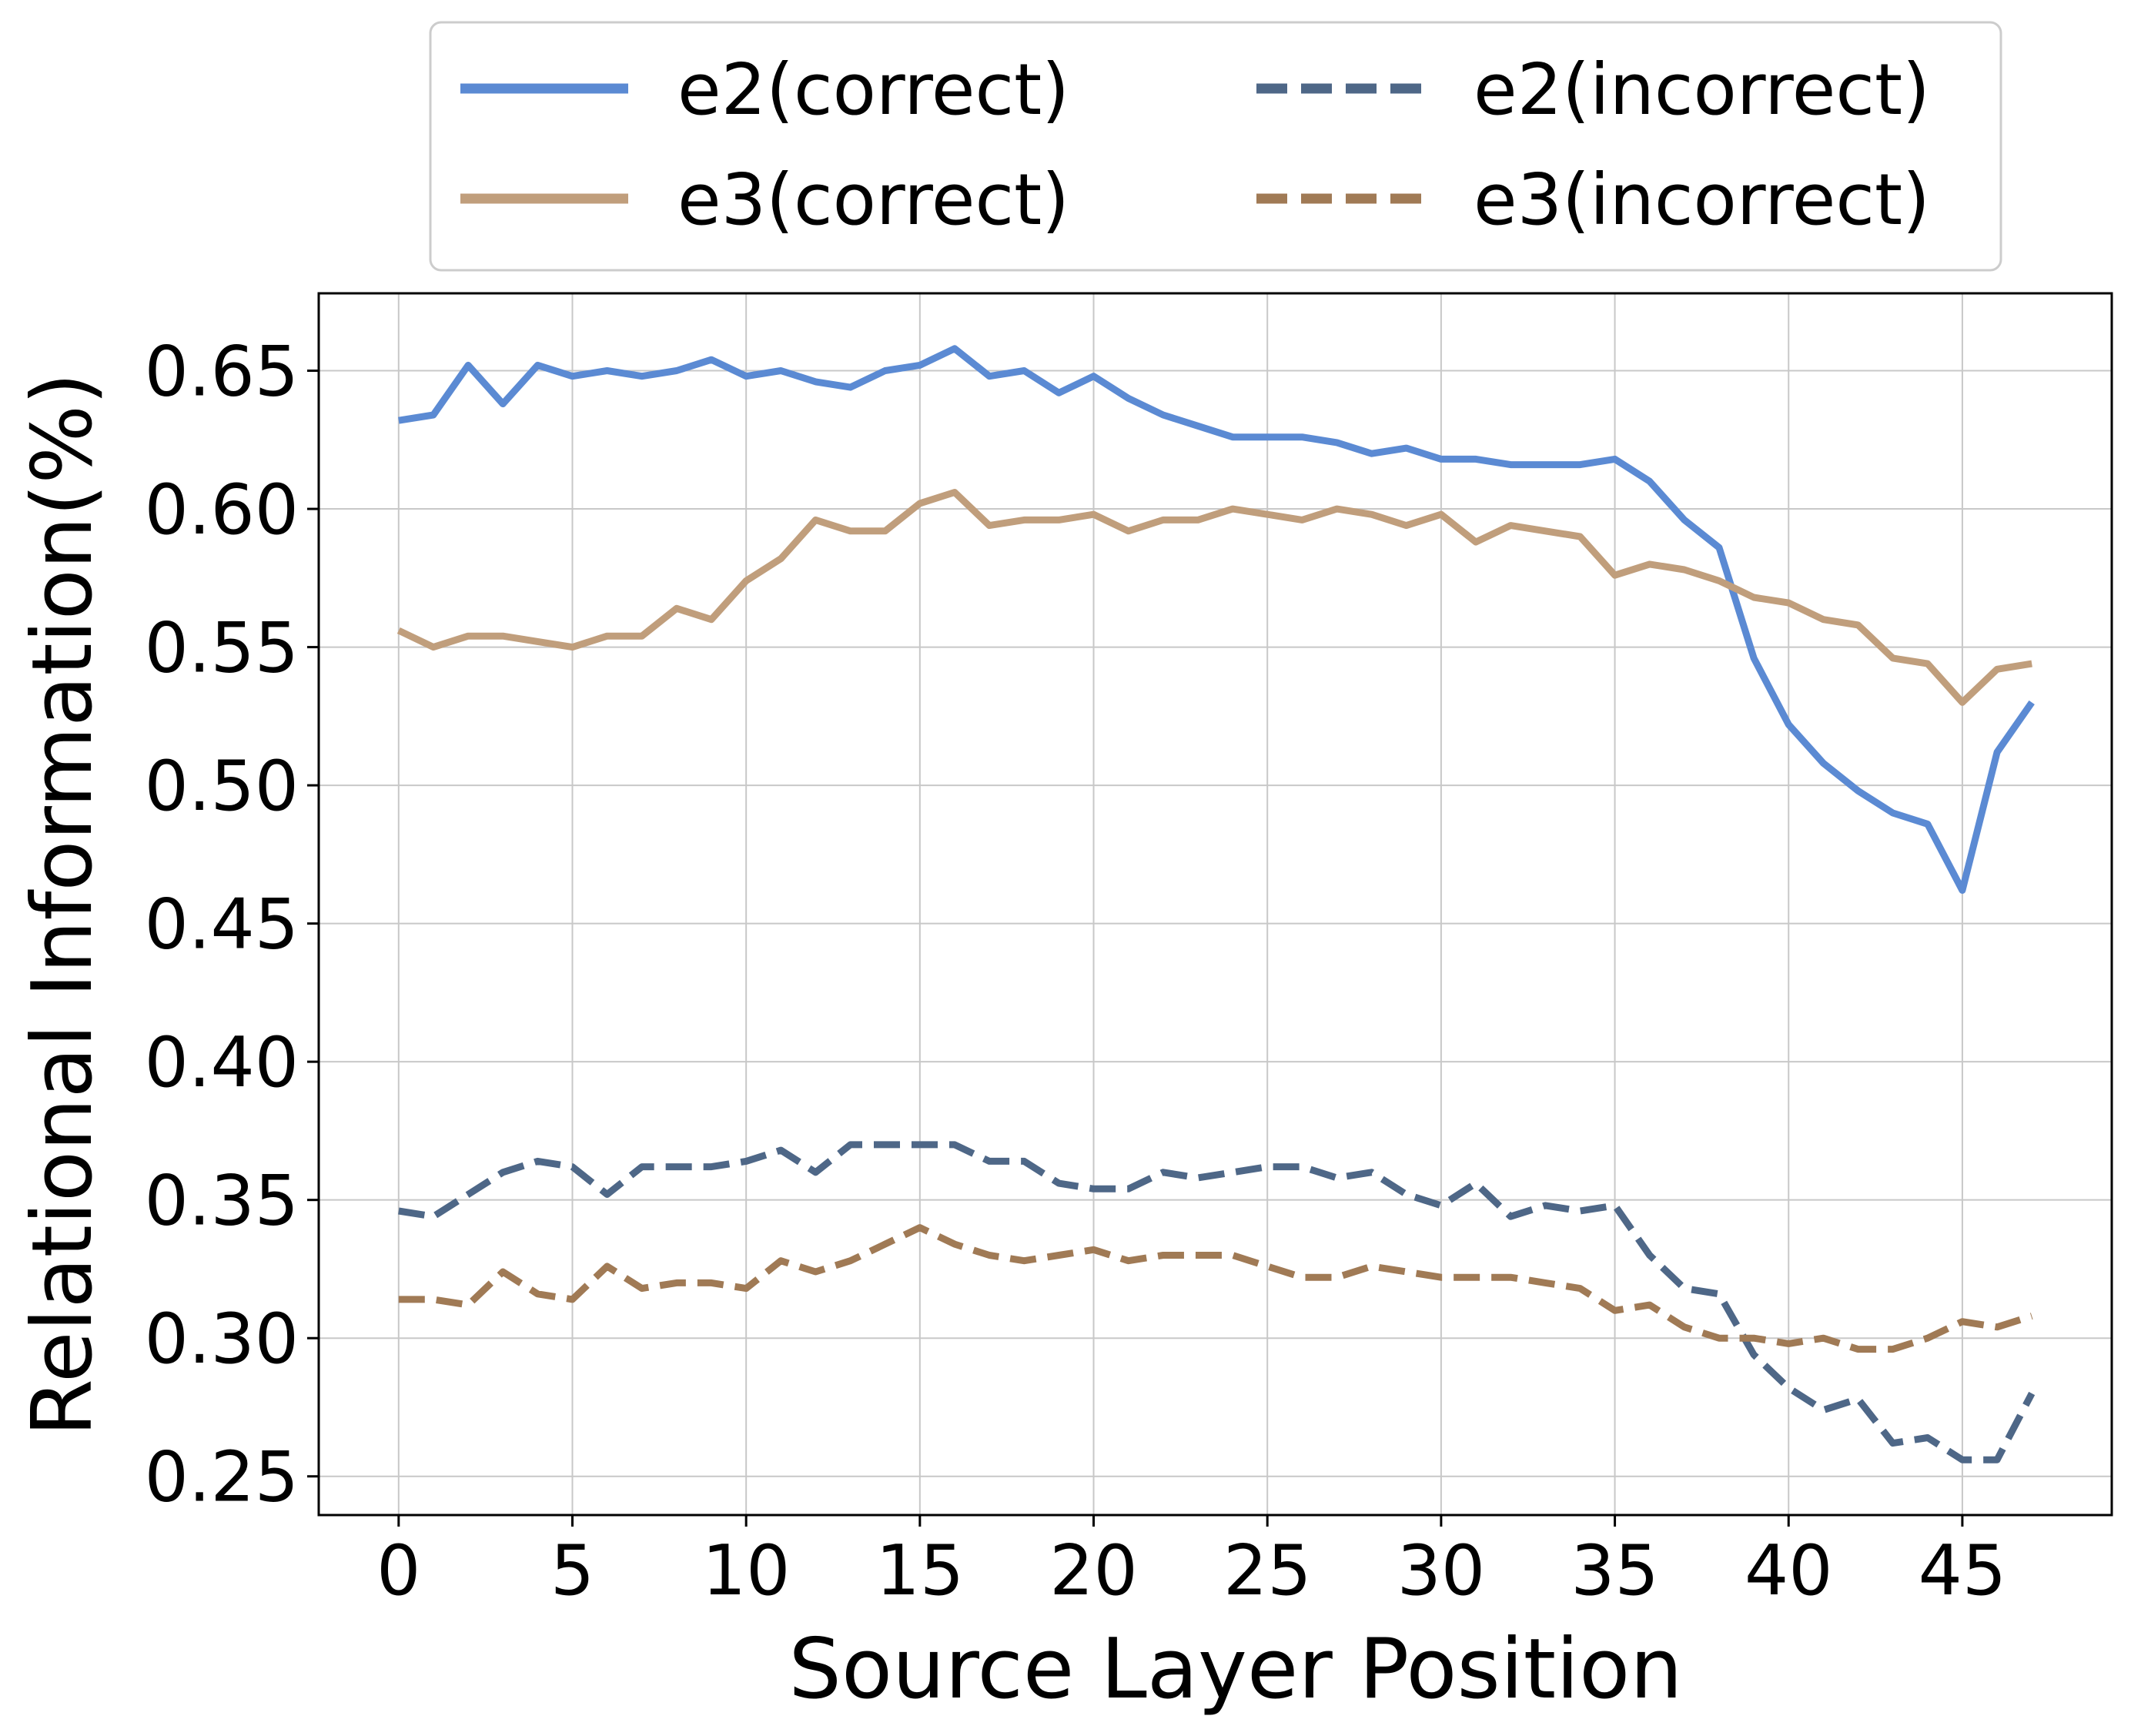 The height and width of the screenshot is (1736, 2131). I want to click on x-tick-label: 20, so click(1093, 1570).